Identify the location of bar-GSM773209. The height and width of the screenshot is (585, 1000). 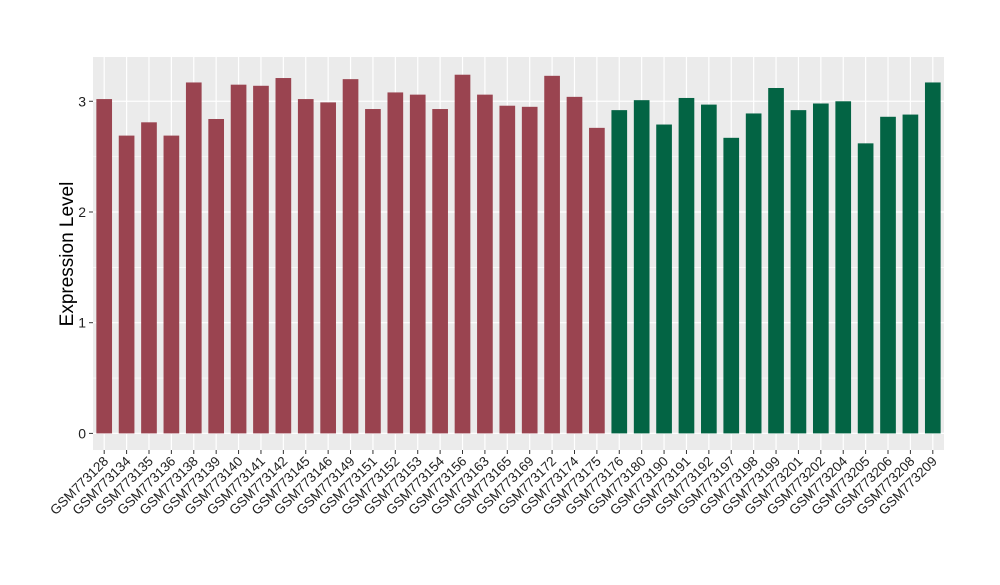
(932, 258).